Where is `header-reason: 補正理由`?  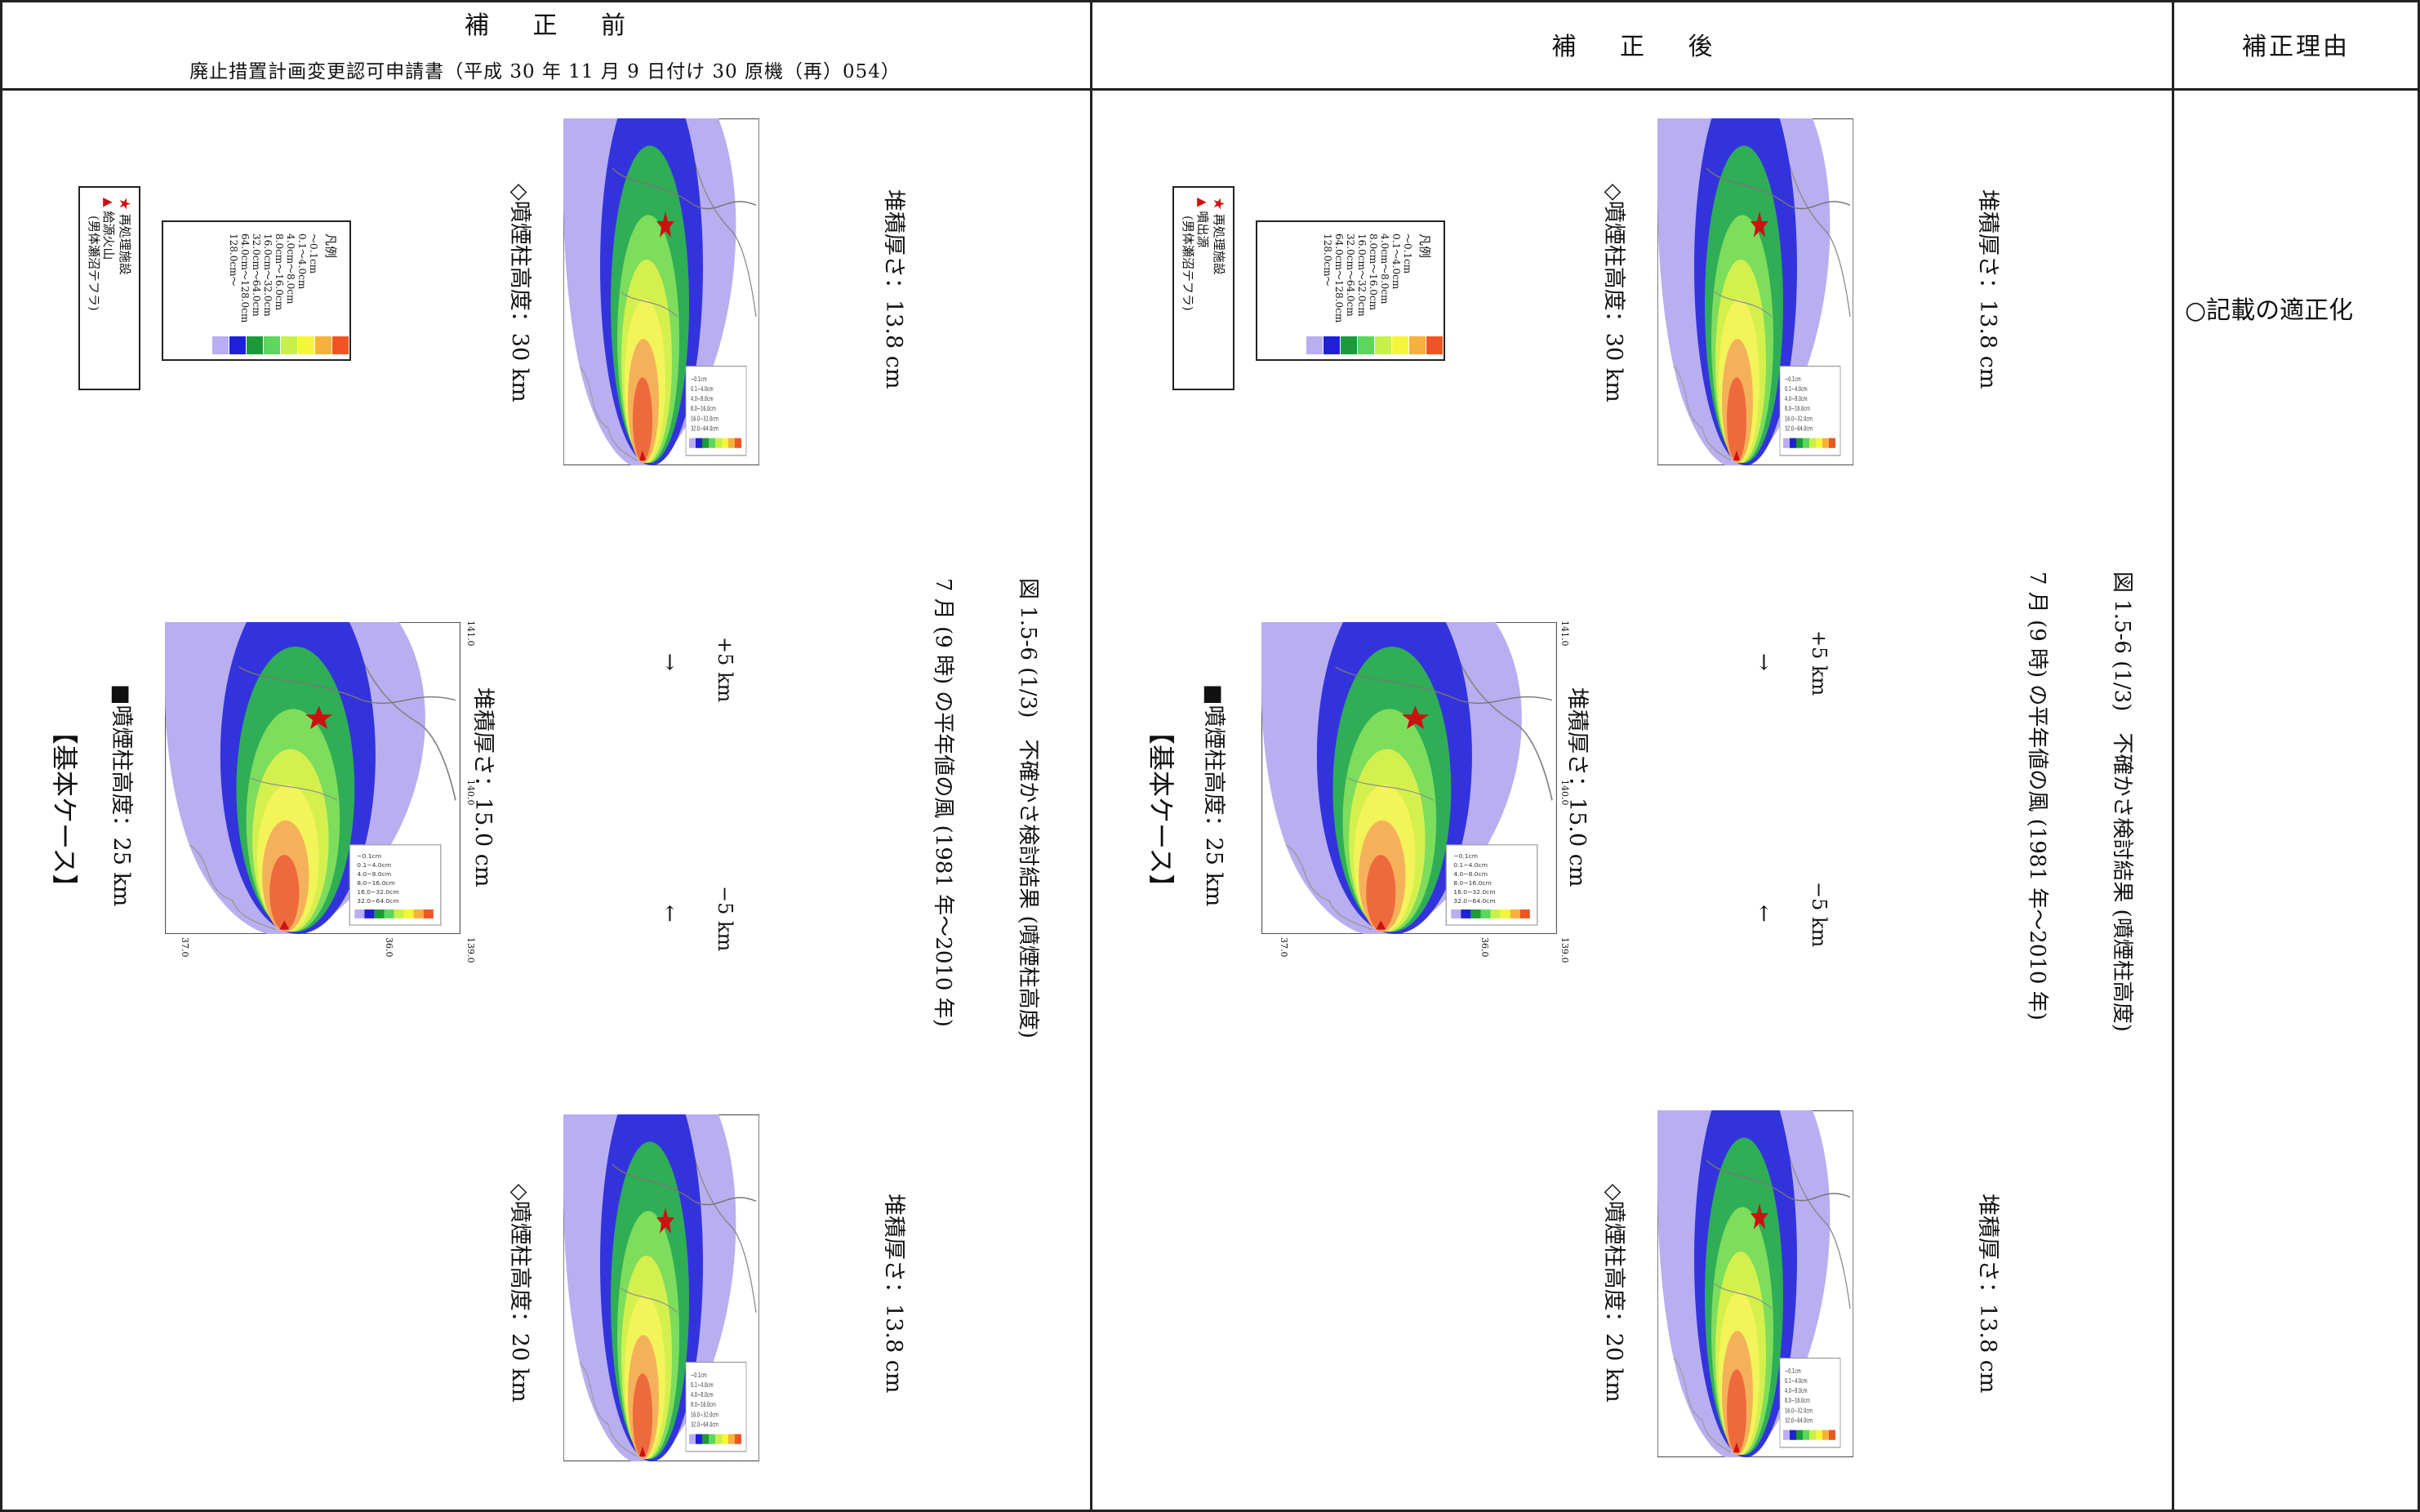
header-reason: 補正理由 is located at coordinates (2296, 44).